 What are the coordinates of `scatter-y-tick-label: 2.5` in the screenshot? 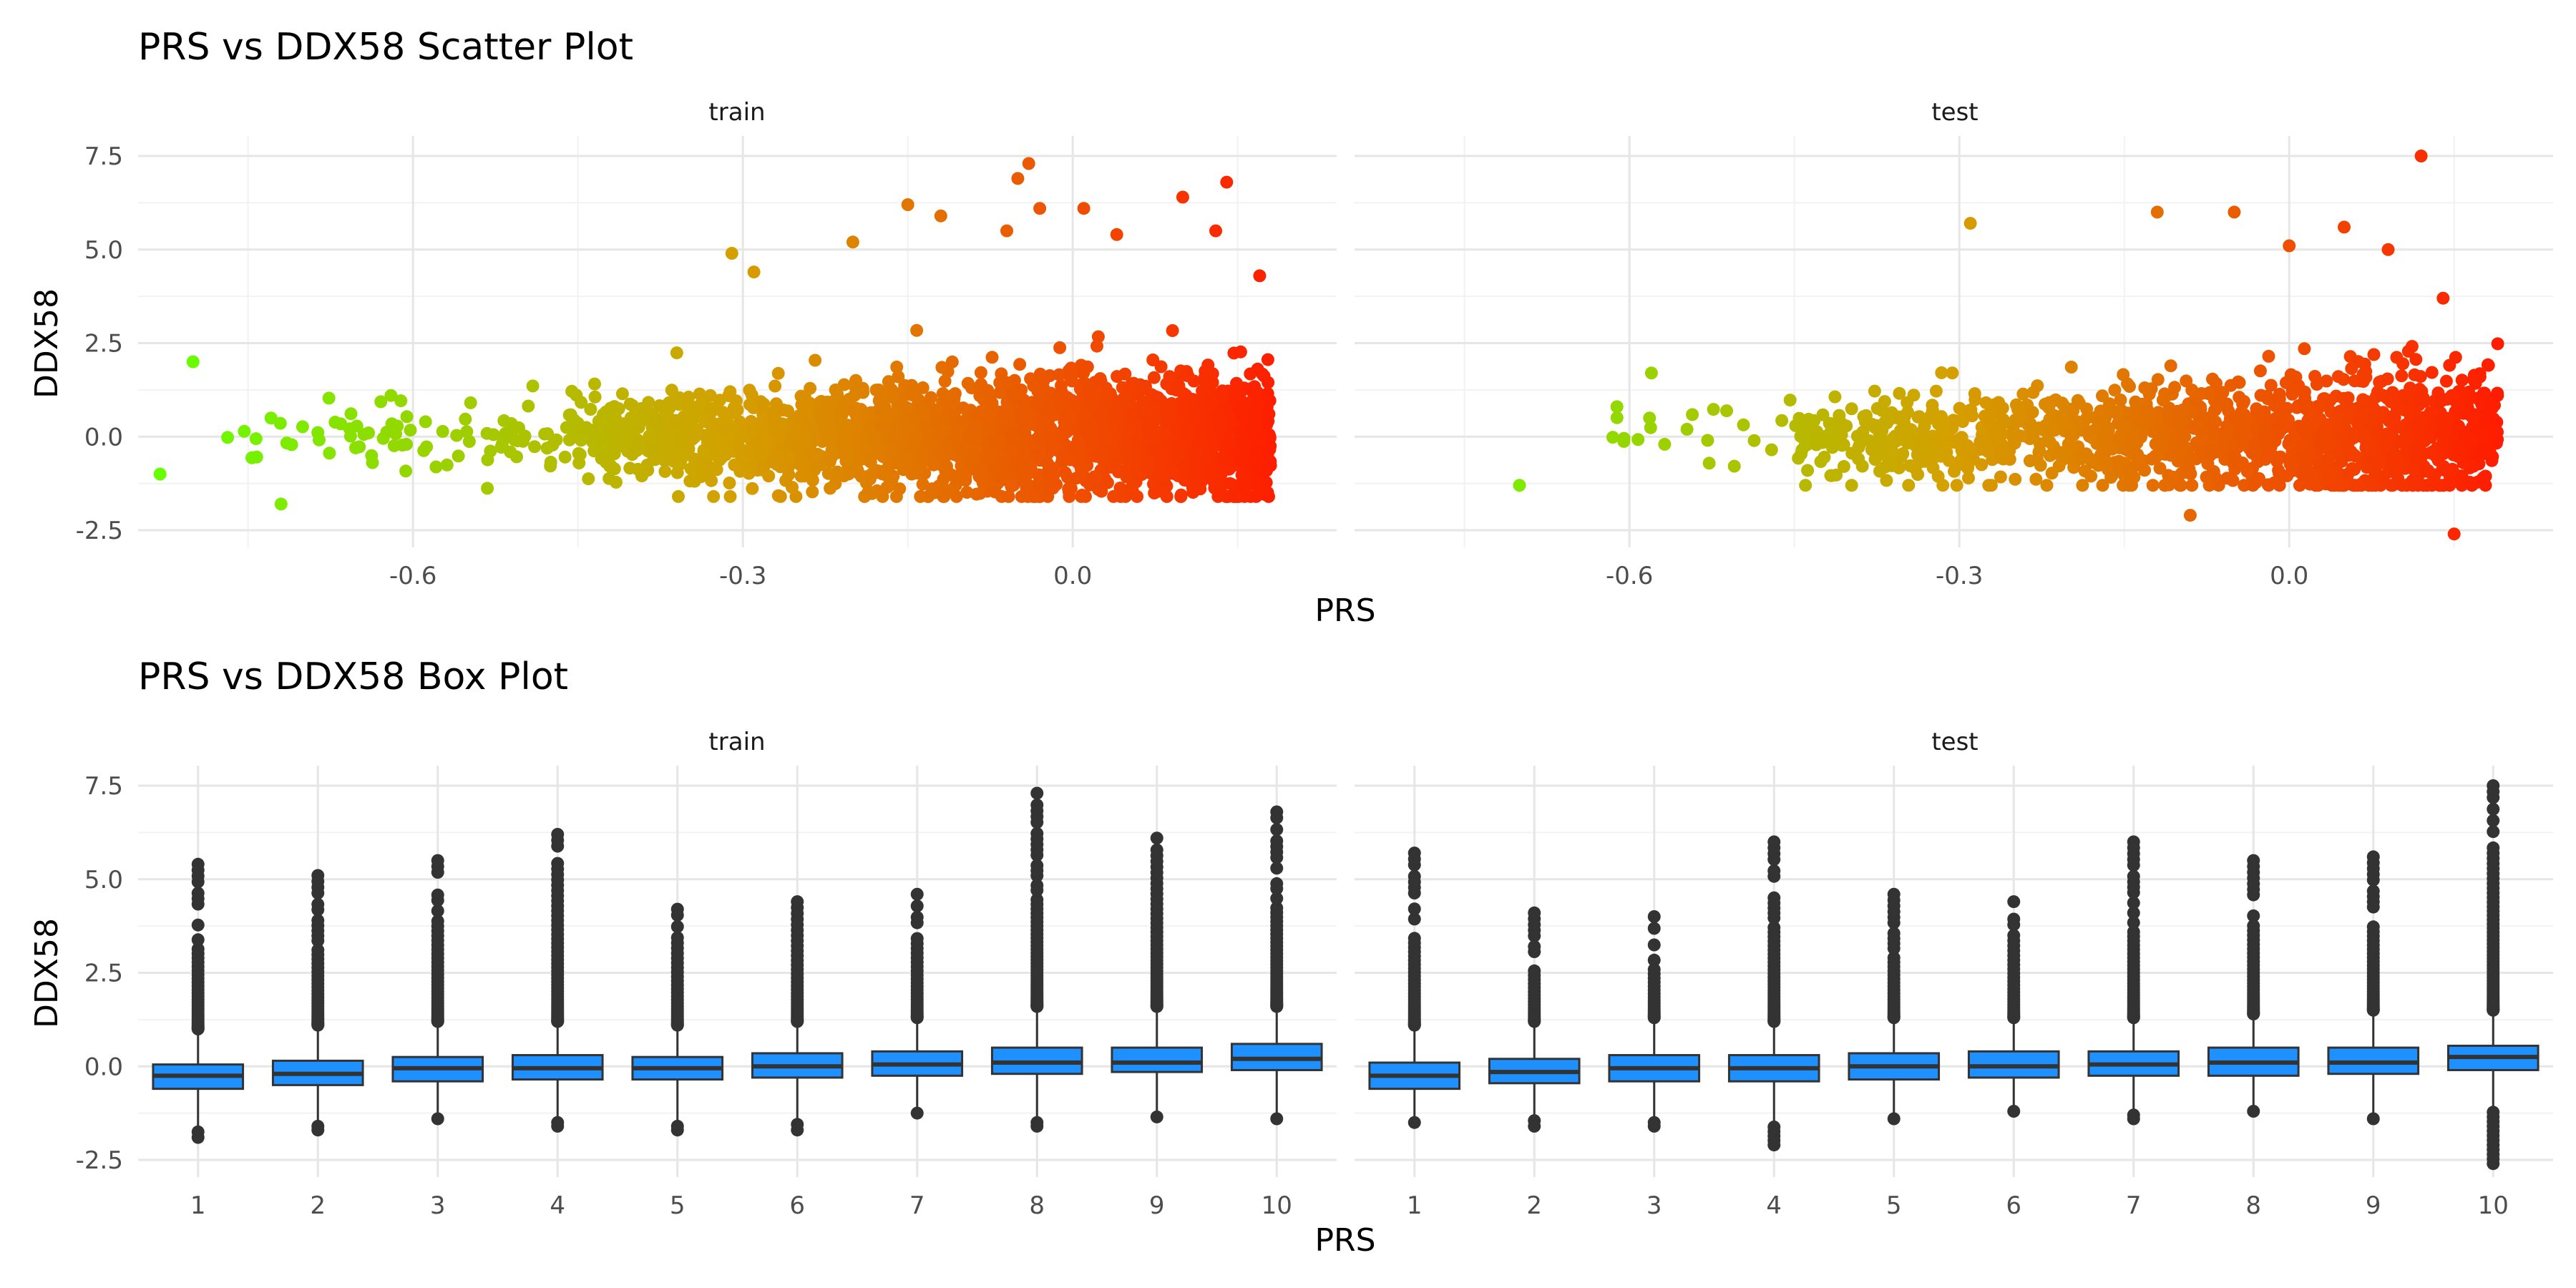 It's located at (103, 344).